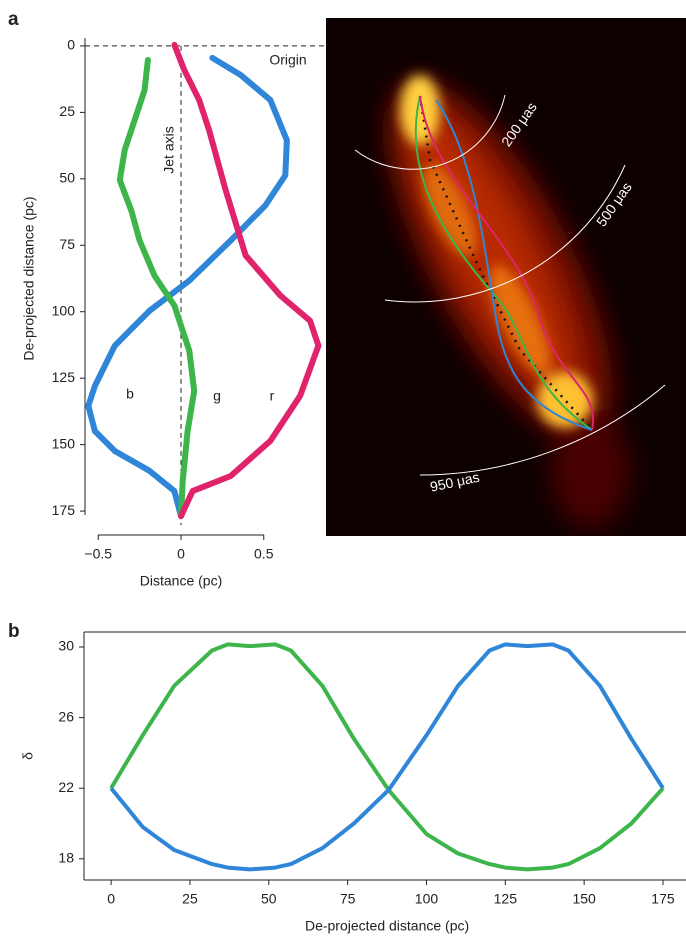 This screenshot has height=938, width=686. I want to click on panel-label: b, so click(14, 631).